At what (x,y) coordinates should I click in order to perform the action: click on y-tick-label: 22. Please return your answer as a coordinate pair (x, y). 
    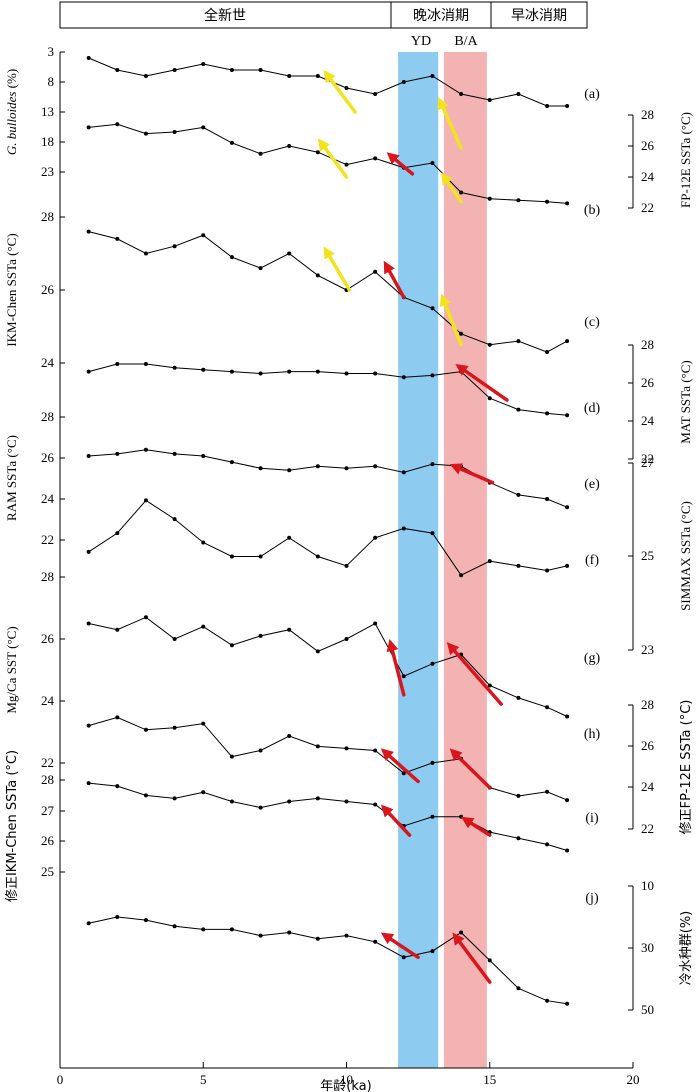
    Looking at the image, I should click on (647, 207).